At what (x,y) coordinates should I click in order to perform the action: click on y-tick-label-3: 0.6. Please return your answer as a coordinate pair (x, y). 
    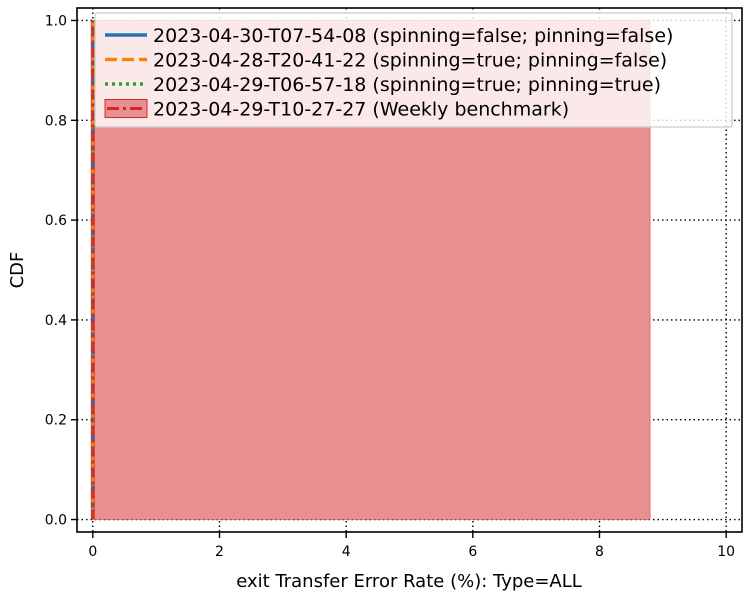
    Looking at the image, I should click on (56, 221).